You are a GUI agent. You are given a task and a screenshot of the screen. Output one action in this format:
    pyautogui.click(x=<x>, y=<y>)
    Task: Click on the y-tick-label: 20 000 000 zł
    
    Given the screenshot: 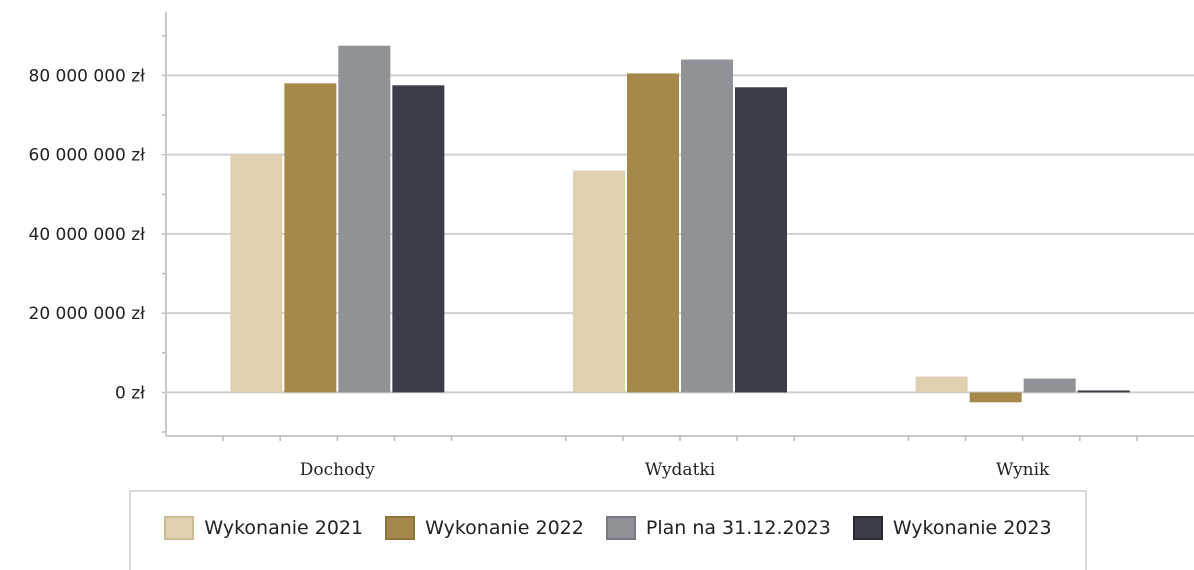 What is the action you would take?
    pyautogui.click(x=87, y=314)
    